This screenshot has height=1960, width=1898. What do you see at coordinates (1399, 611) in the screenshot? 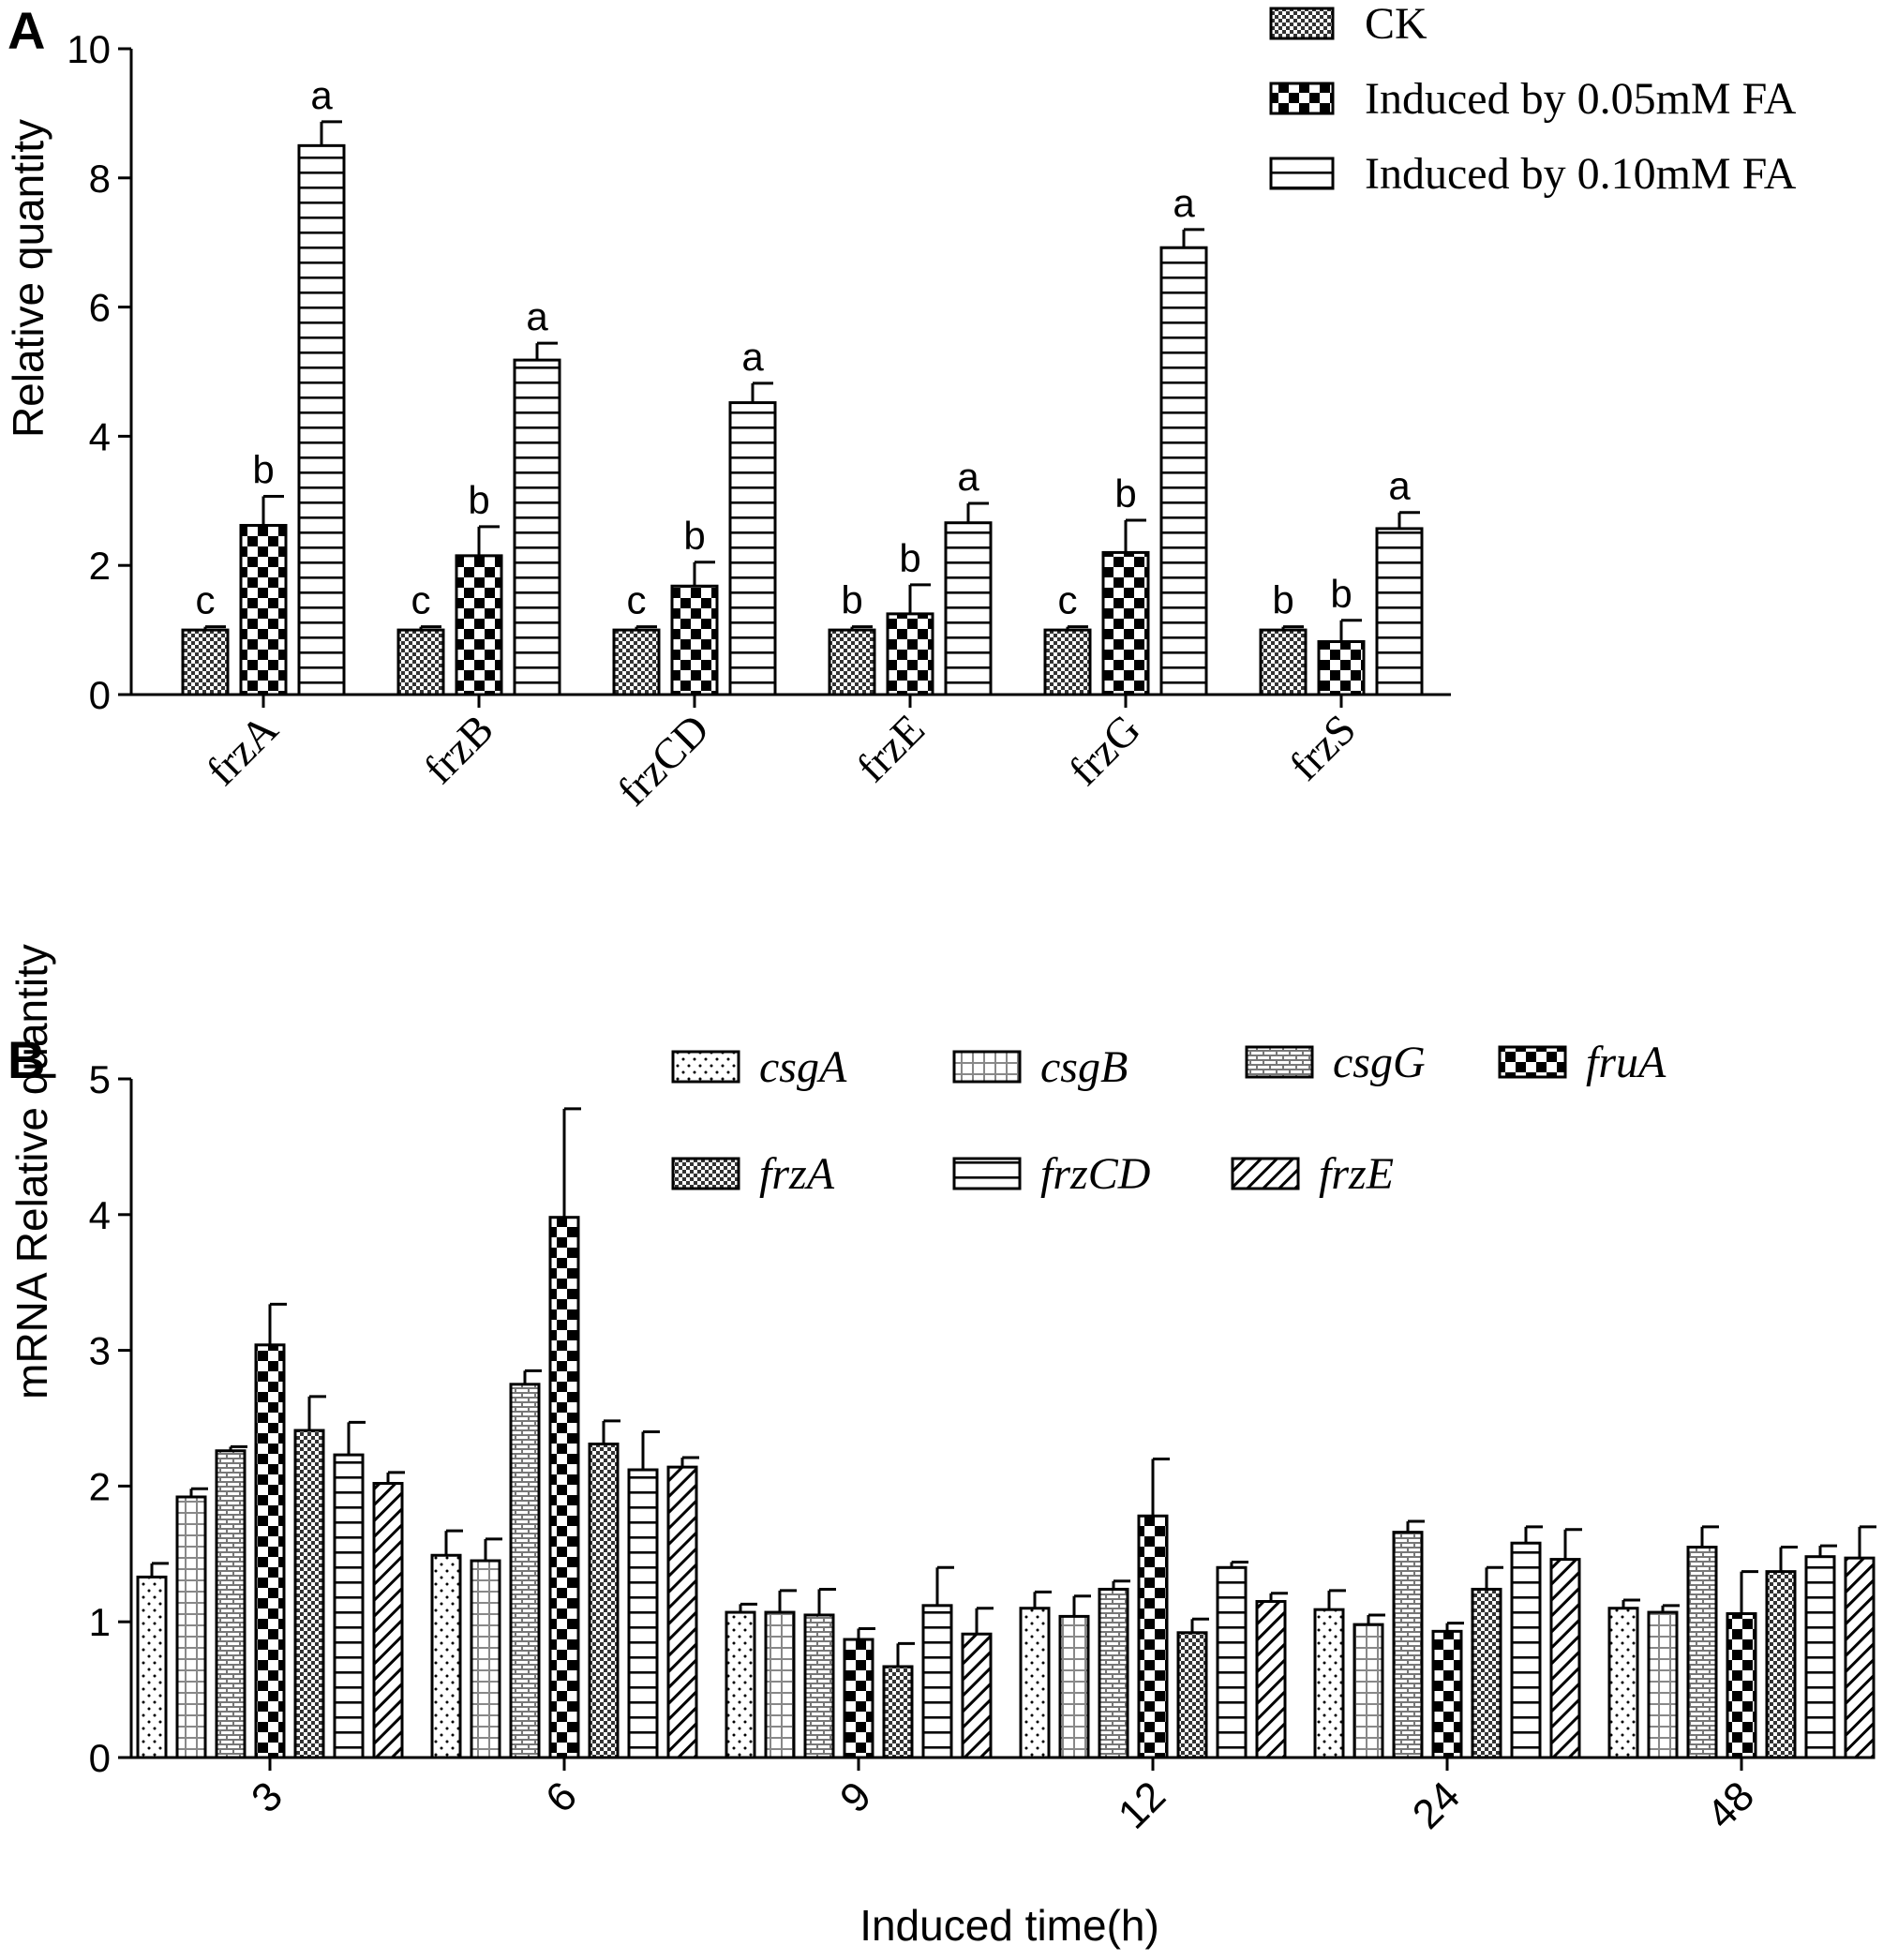
I see `bar-induced-by-0-10mm-fa-frzs` at bounding box center [1399, 611].